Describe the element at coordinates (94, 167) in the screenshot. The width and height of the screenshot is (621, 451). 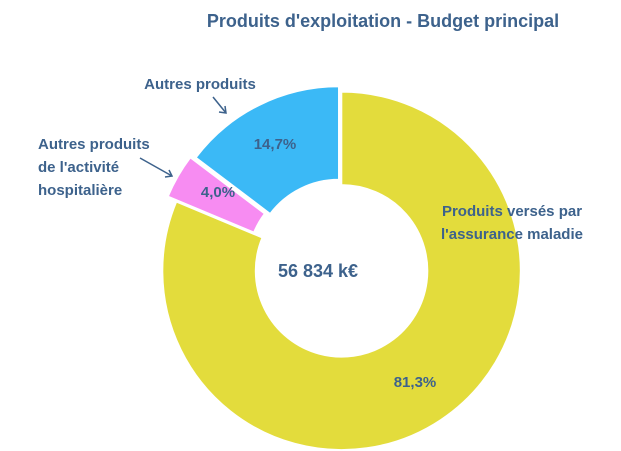
I see `category-label: Autres produits de l'activité hospitalière` at that location.